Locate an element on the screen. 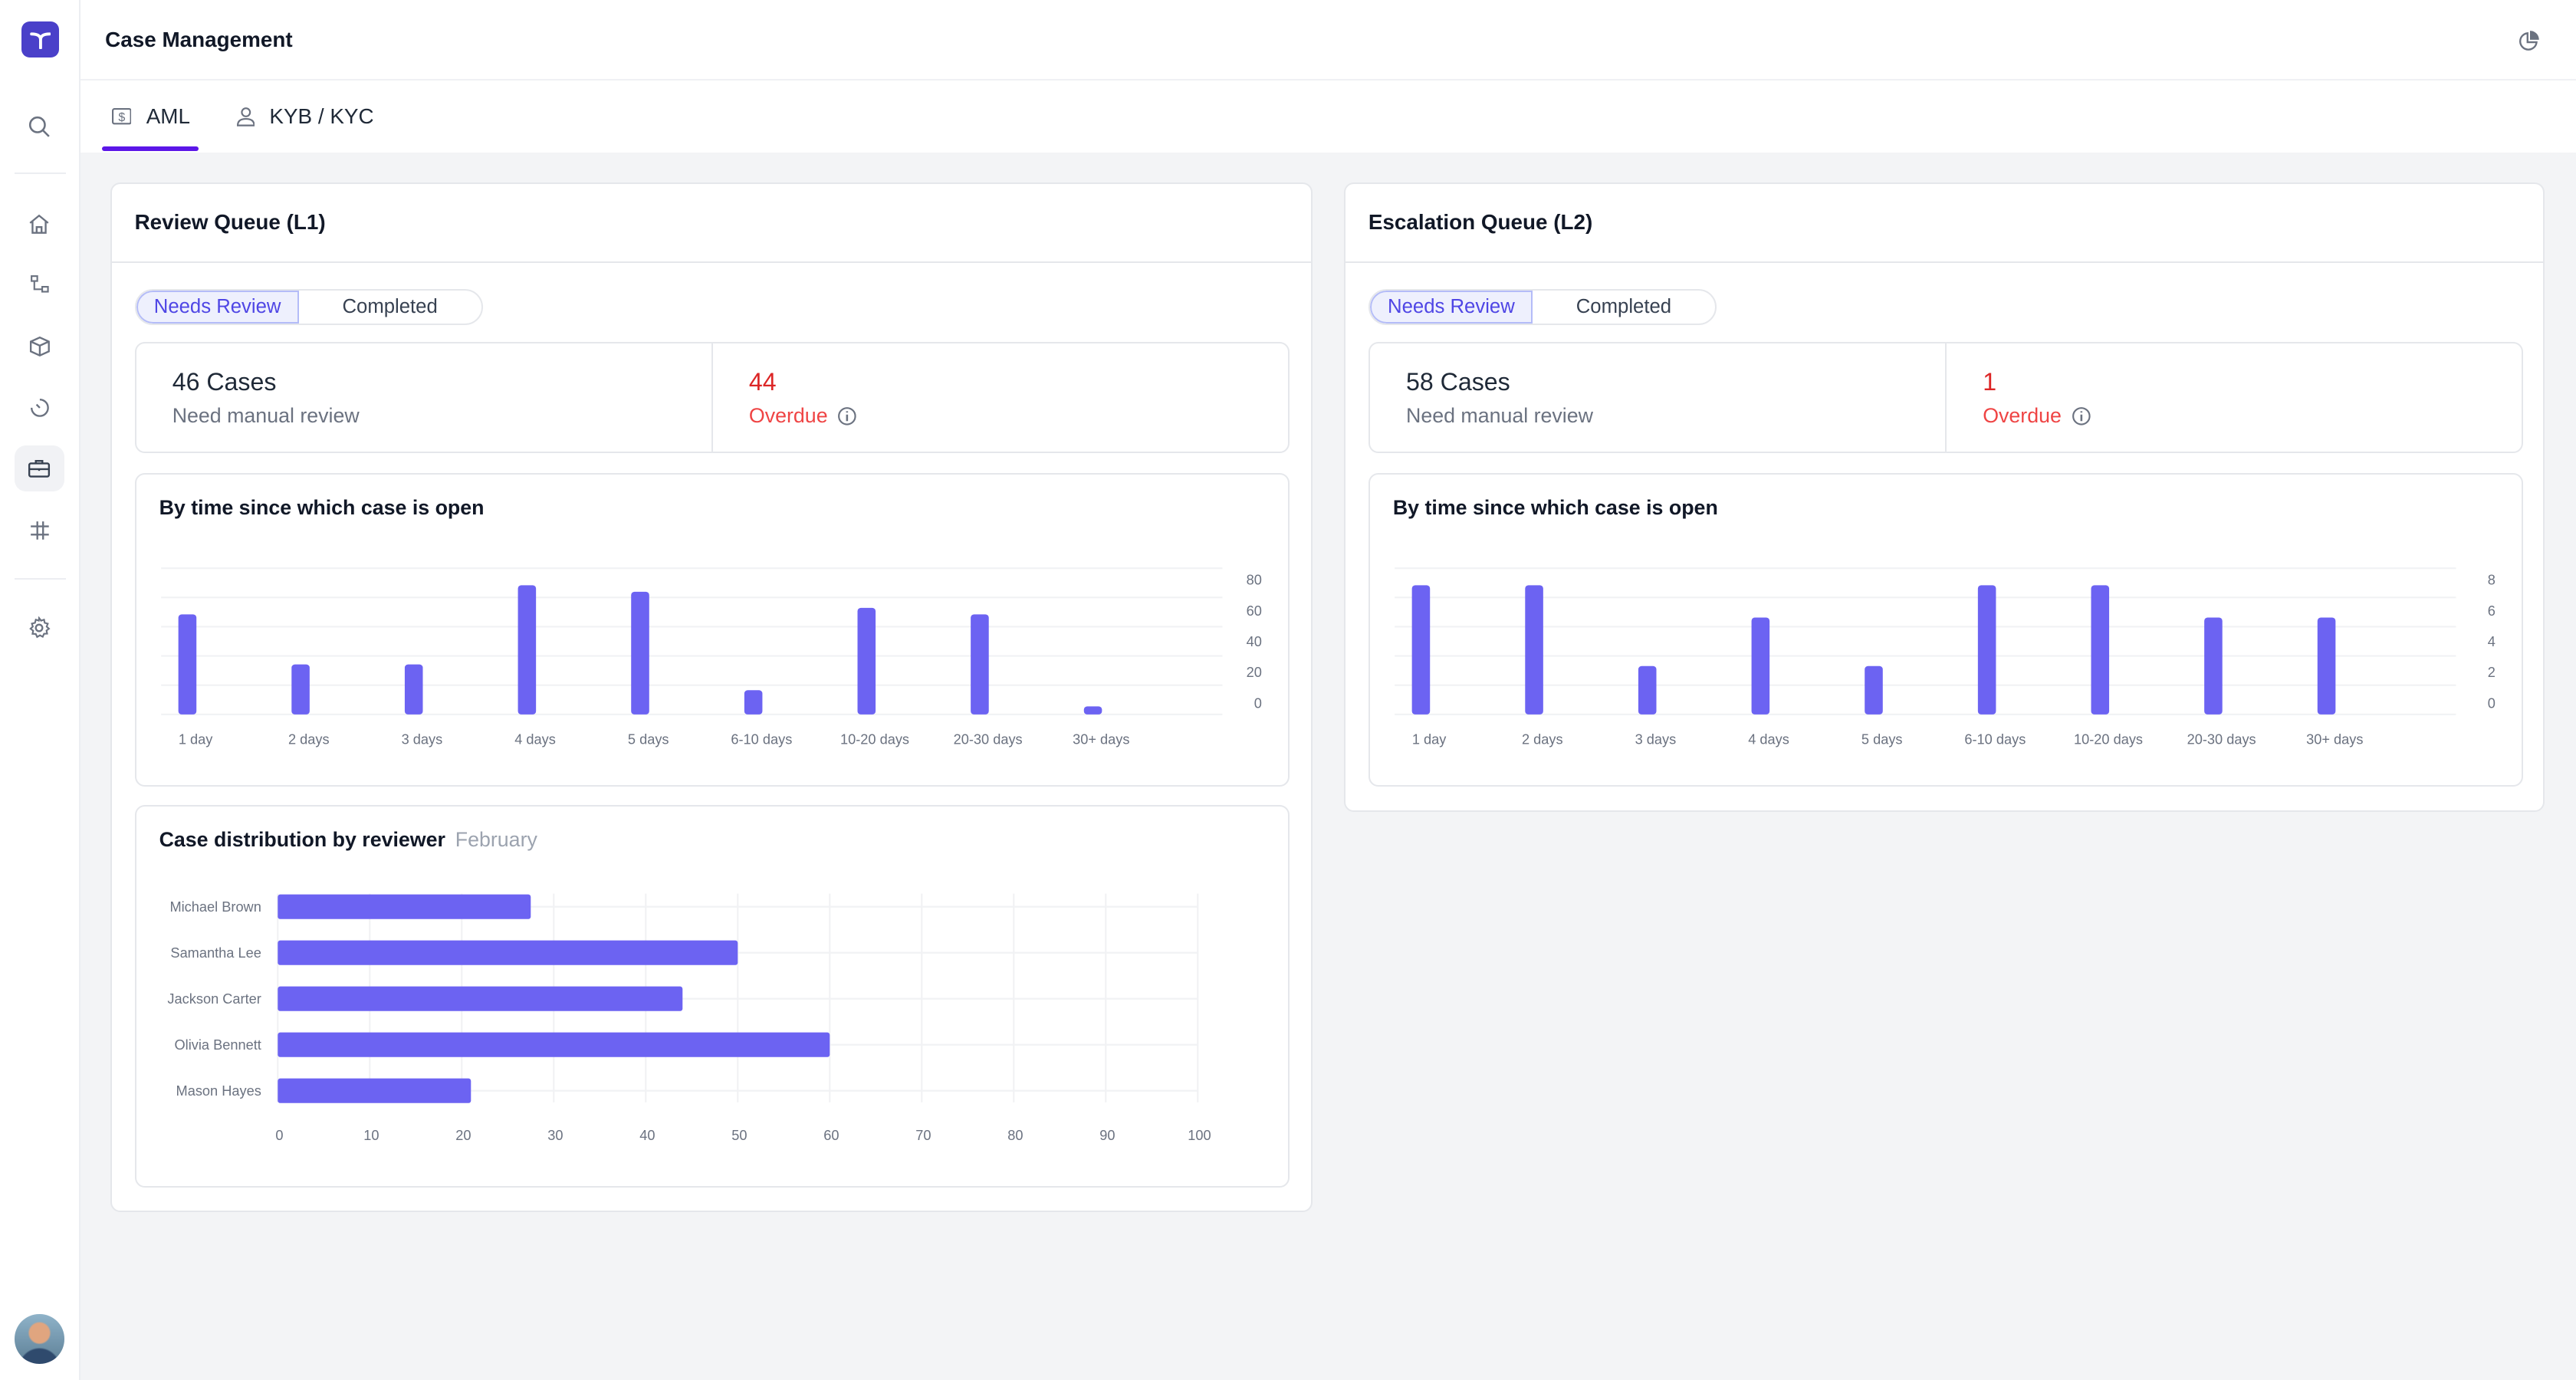 The image size is (2576, 1380). stats-box: 46 Cases Need manual review 44 Overdue is located at coordinates (712, 398).